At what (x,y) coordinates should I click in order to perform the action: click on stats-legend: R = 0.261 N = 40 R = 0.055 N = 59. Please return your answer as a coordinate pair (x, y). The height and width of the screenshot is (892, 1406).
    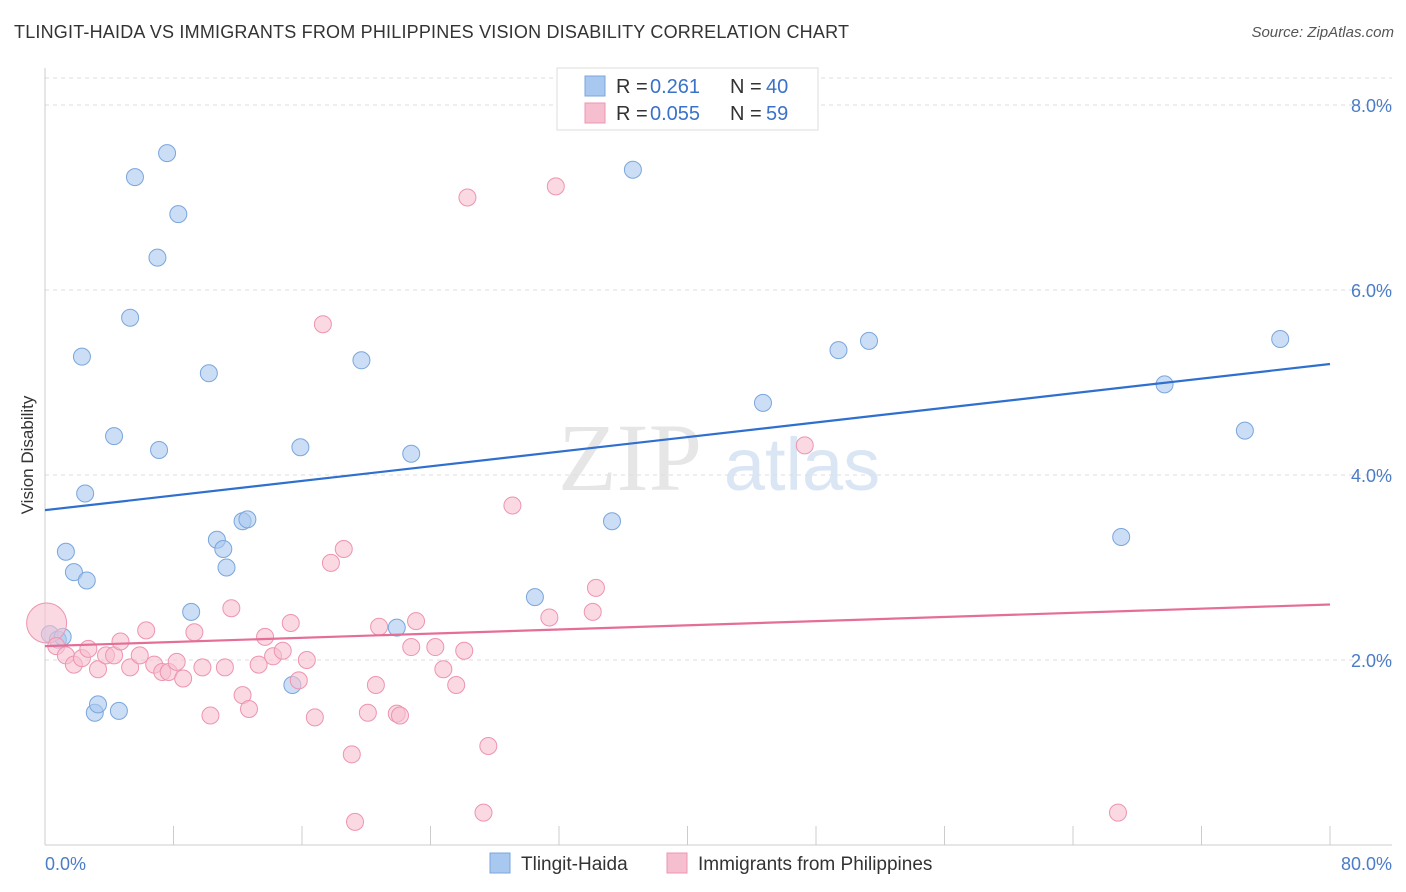
    Looking at the image, I should click on (687, 99).